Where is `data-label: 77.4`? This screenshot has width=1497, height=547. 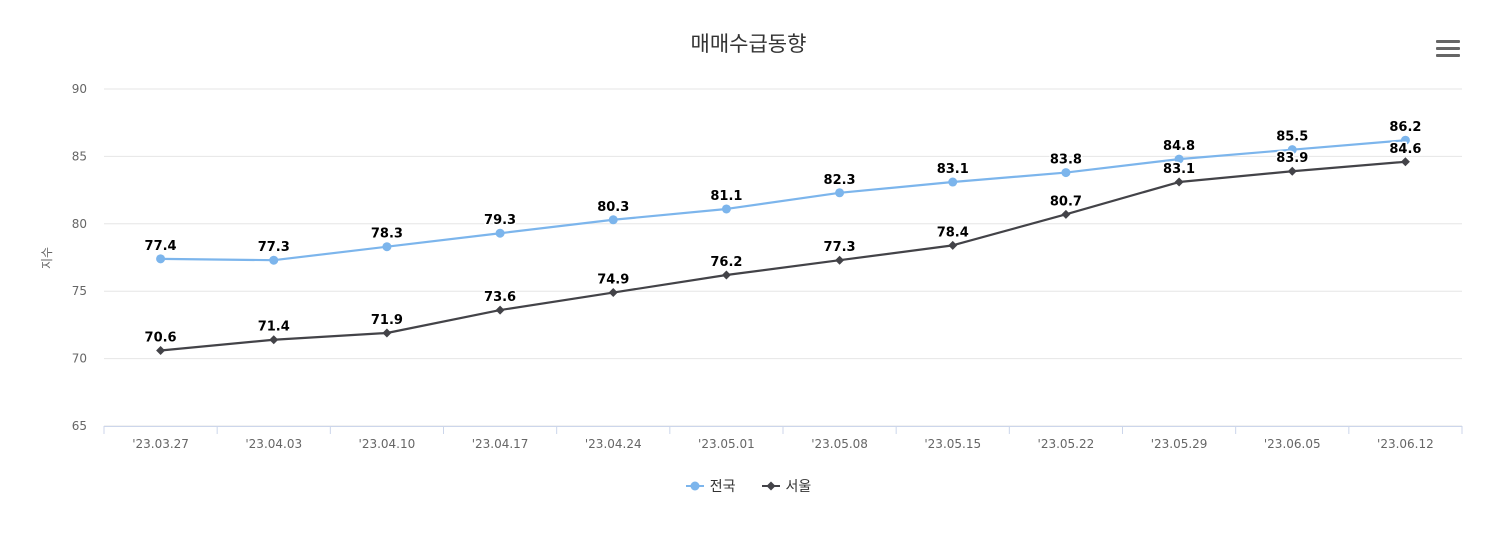
data-label: 77.4 is located at coordinates (161, 246).